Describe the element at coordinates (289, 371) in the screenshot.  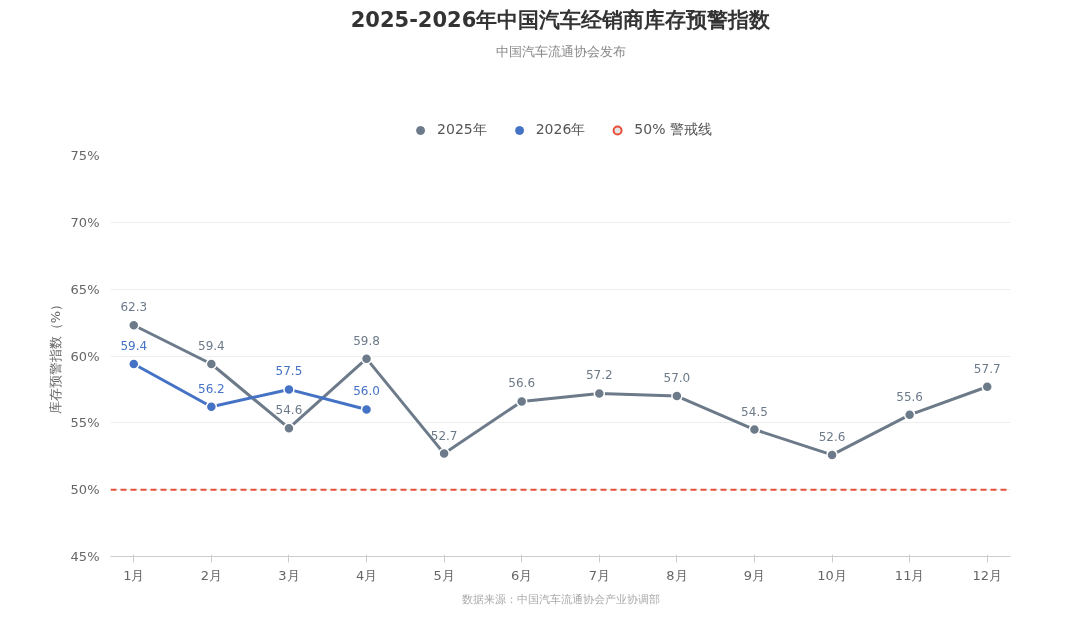
I see `data-label: 57.5` at that location.